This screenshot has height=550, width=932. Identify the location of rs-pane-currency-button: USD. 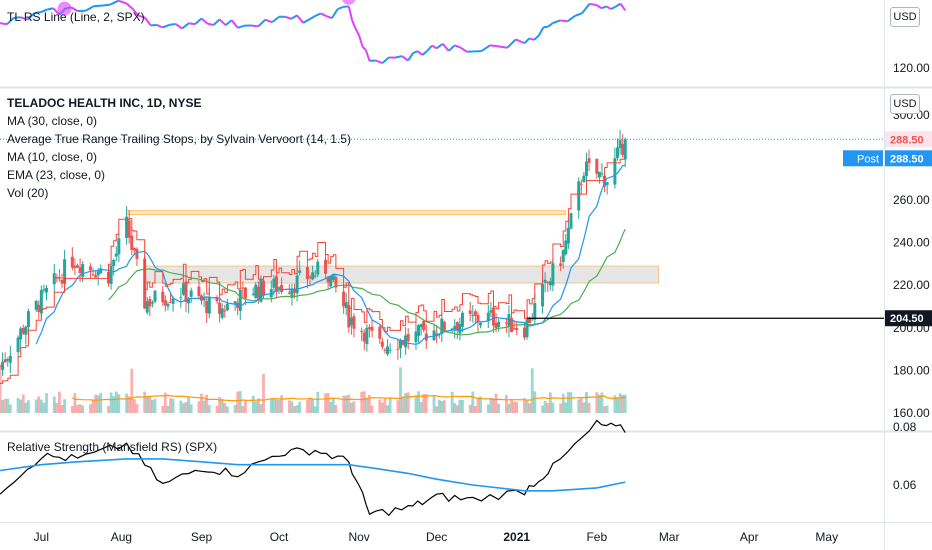
(905, 17).